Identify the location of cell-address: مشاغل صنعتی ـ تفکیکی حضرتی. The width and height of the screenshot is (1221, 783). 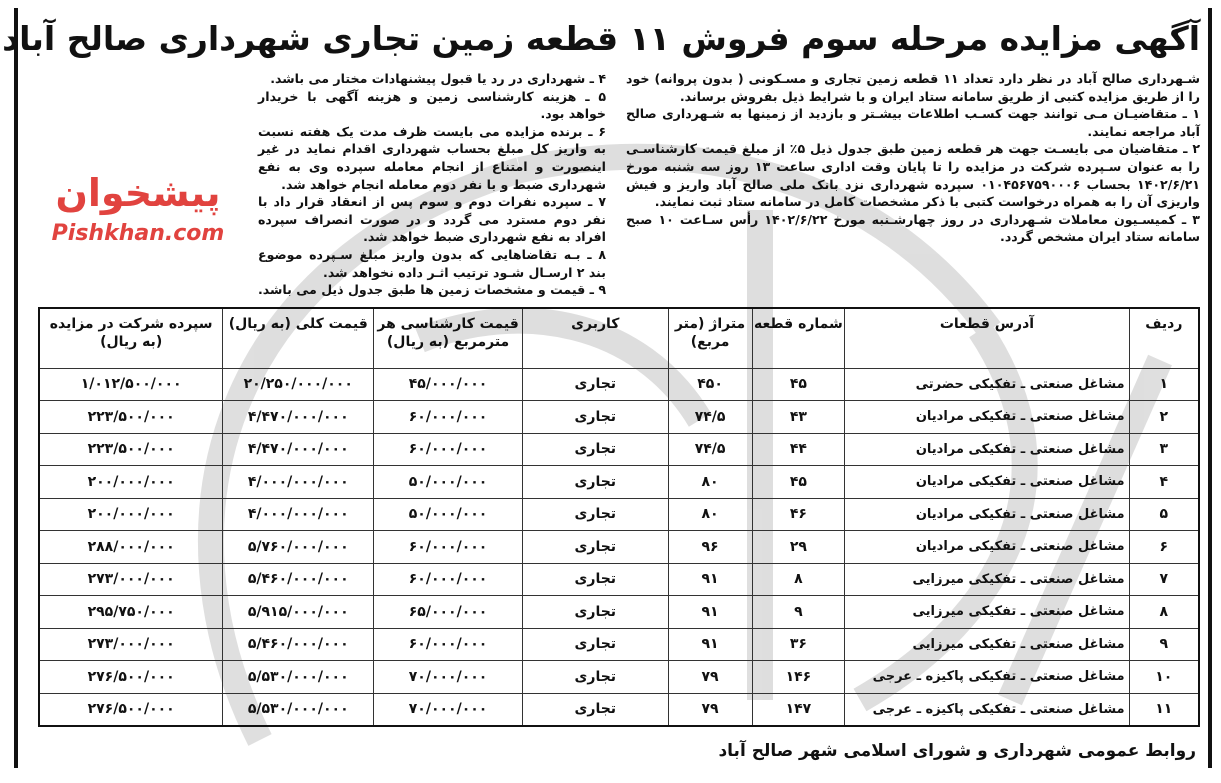
(987, 384).